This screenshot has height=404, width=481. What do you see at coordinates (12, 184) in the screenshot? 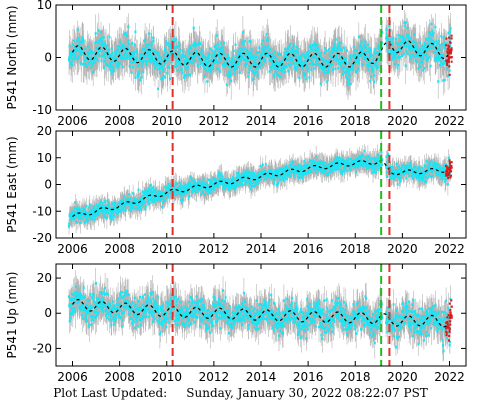
I see `y-axis-label: P541 East (mm)` at bounding box center [12, 184].